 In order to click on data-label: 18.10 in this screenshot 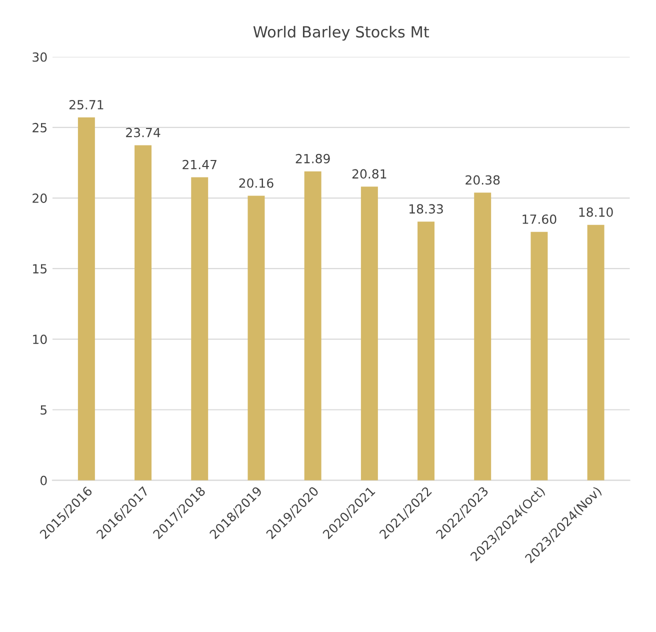, I will do `click(596, 212)`.